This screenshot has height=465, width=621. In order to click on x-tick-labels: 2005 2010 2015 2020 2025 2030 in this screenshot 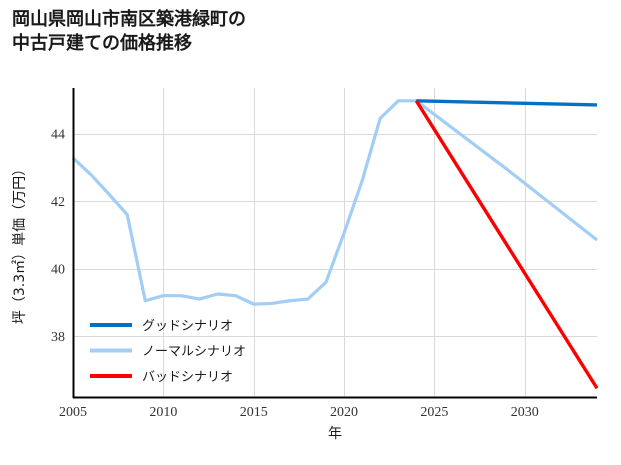, I will do `click(299, 412)`.